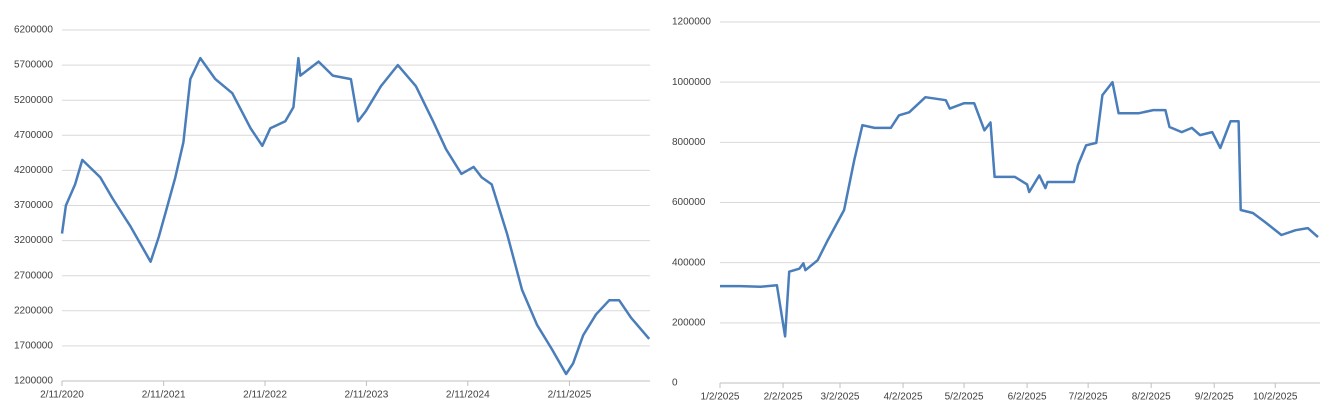 The image size is (1330, 403). Describe the element at coordinates (691, 82) in the screenshot. I see `y-tick-label: 1000000` at that location.